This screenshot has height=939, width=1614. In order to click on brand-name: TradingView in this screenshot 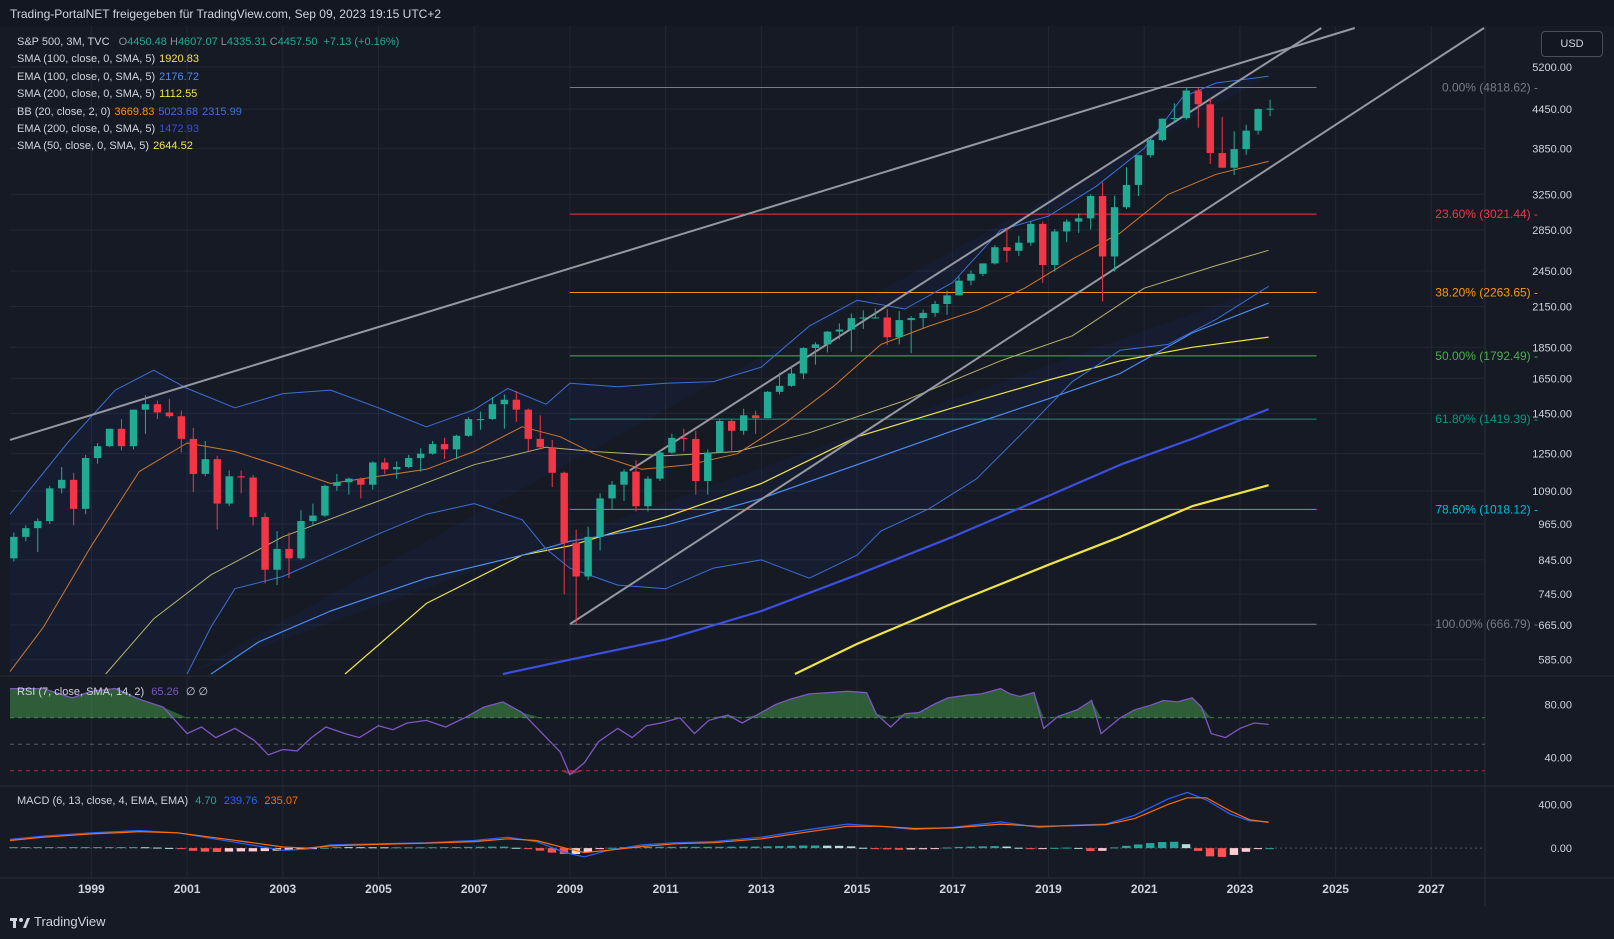, I will do `click(70, 921)`.